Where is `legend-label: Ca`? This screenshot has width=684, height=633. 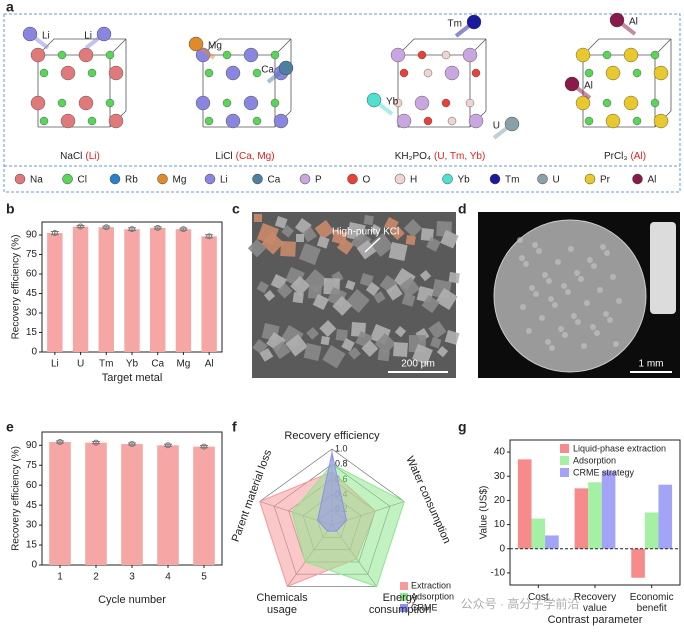
legend-label: Ca is located at coordinates (274, 180).